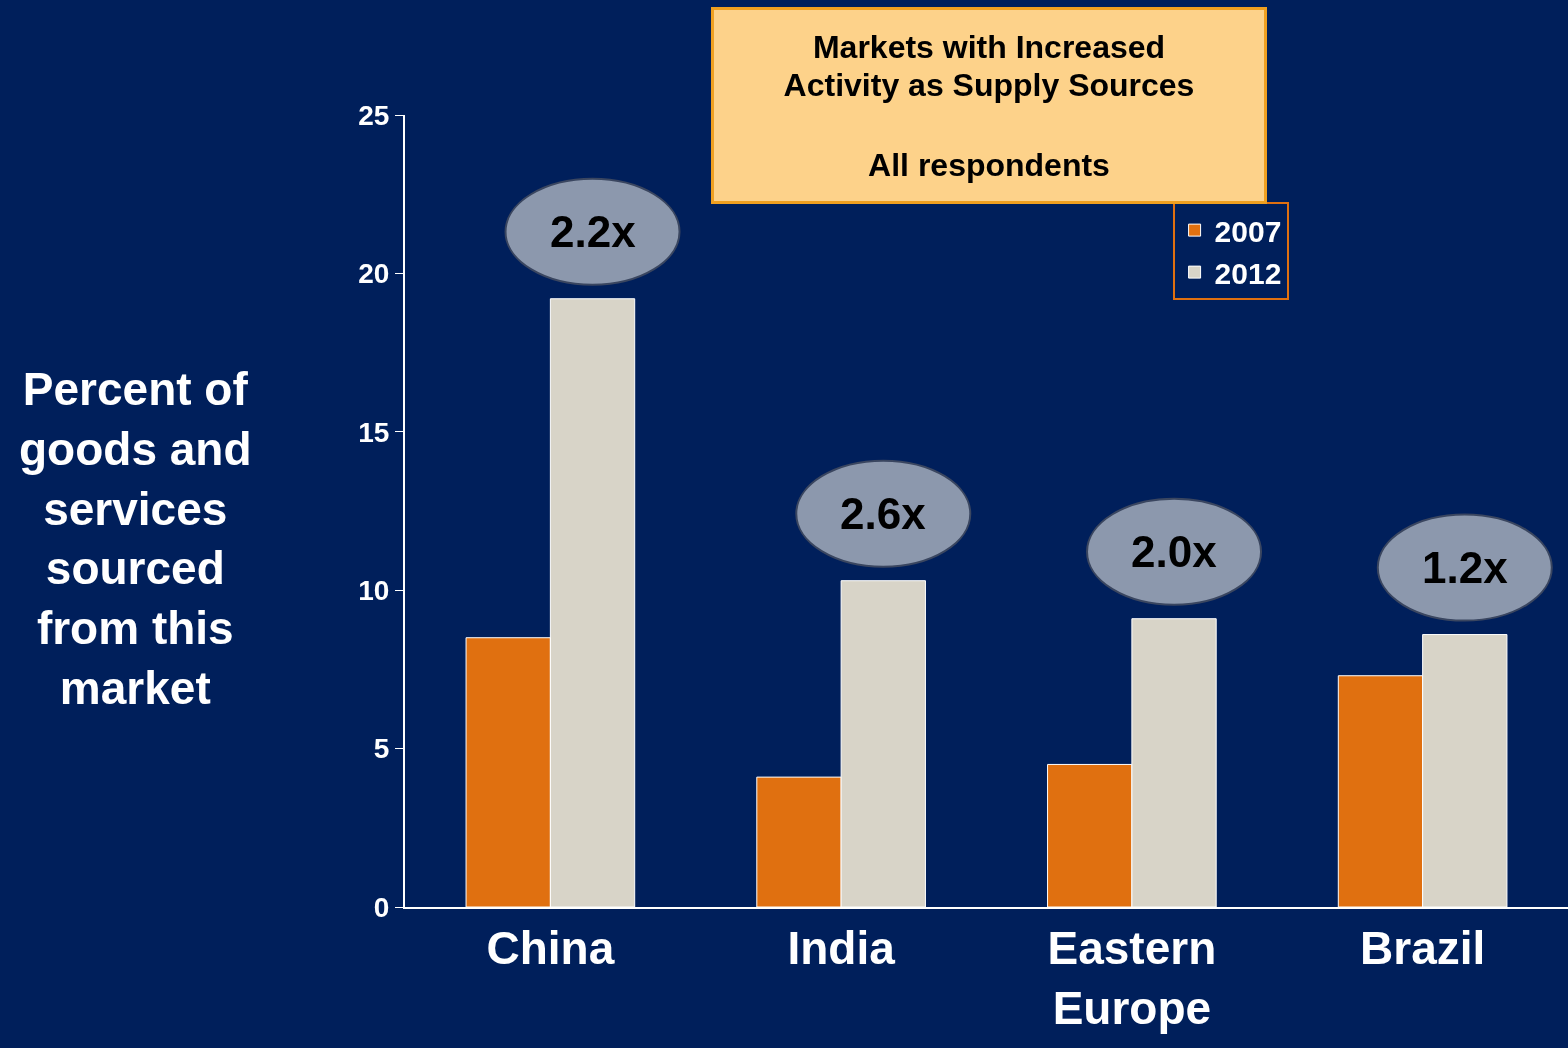 This screenshot has height=1048, width=1568. What do you see at coordinates (989, 66) in the screenshot?
I see `chart-title: Markets with Increased Activity as Supply Sources` at bounding box center [989, 66].